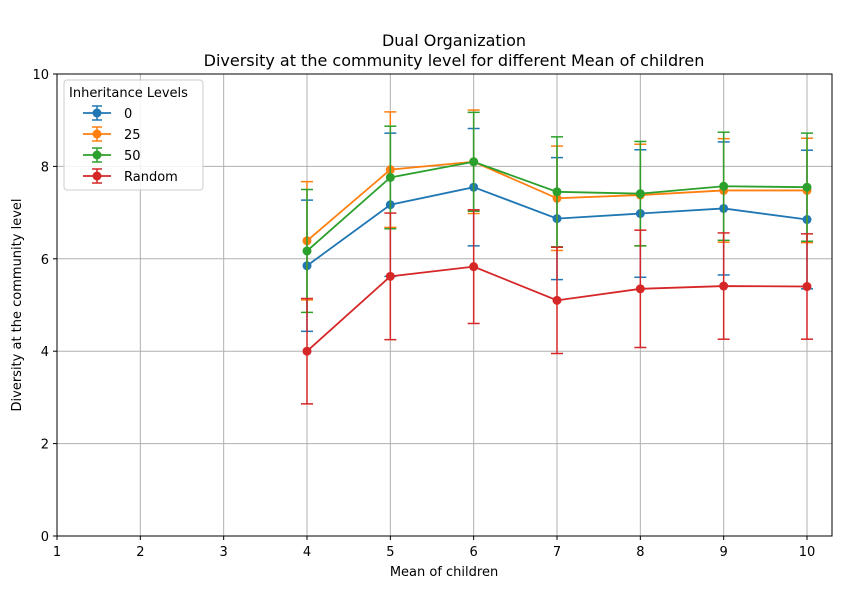 The width and height of the screenshot is (841, 589). I want to click on y-tick-label: 6, so click(45, 260).